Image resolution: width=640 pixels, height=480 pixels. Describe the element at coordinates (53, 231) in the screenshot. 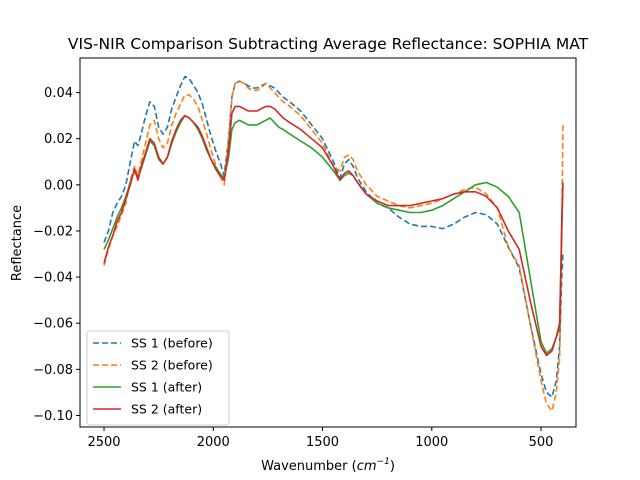

I see `y-tick-label: −0.02` at that location.